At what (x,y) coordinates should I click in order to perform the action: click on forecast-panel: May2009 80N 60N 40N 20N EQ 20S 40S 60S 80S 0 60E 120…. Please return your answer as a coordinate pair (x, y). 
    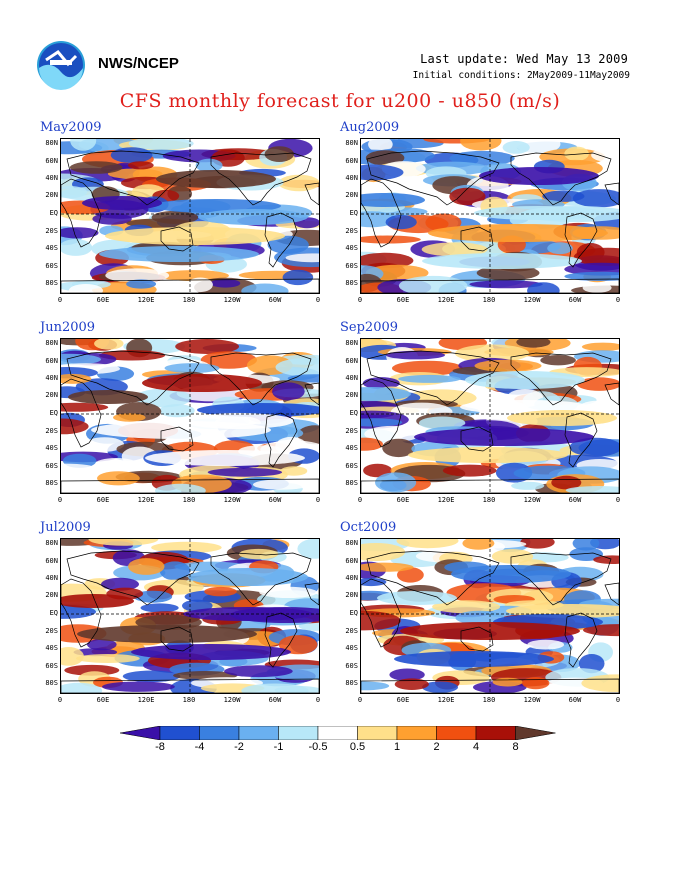
    Looking at the image, I should click on (188, 218).